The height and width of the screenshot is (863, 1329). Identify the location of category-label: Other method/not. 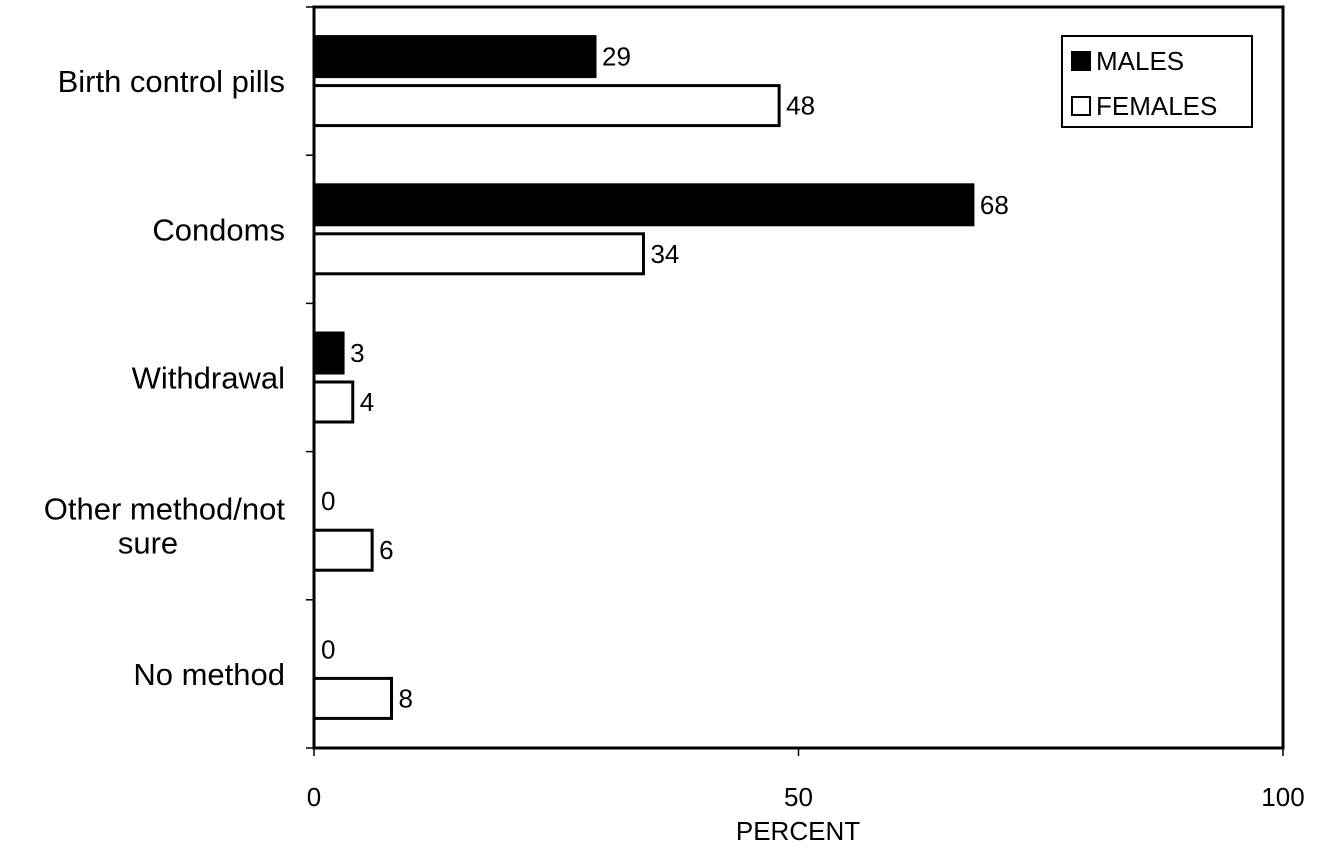
(165, 509).